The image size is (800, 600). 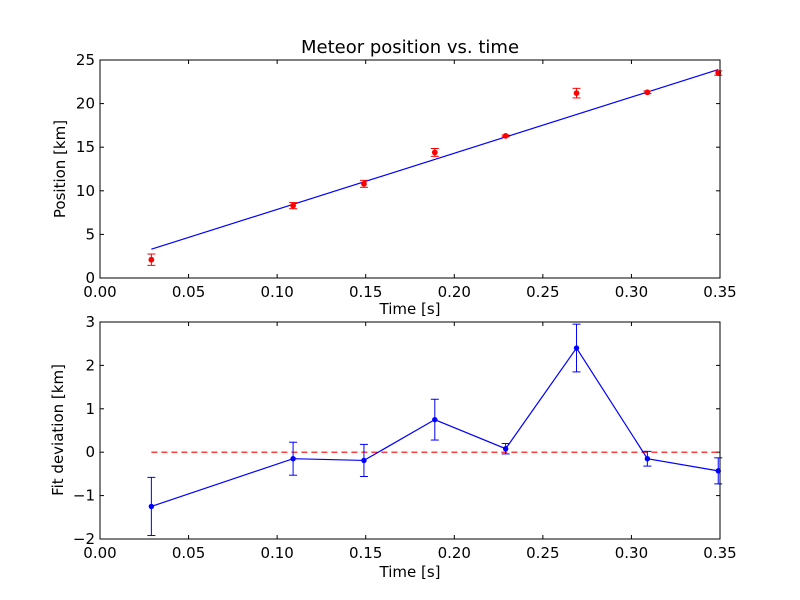 I want to click on fit-deviation-chart-x-tick-label: 0.25, so click(x=542, y=553).